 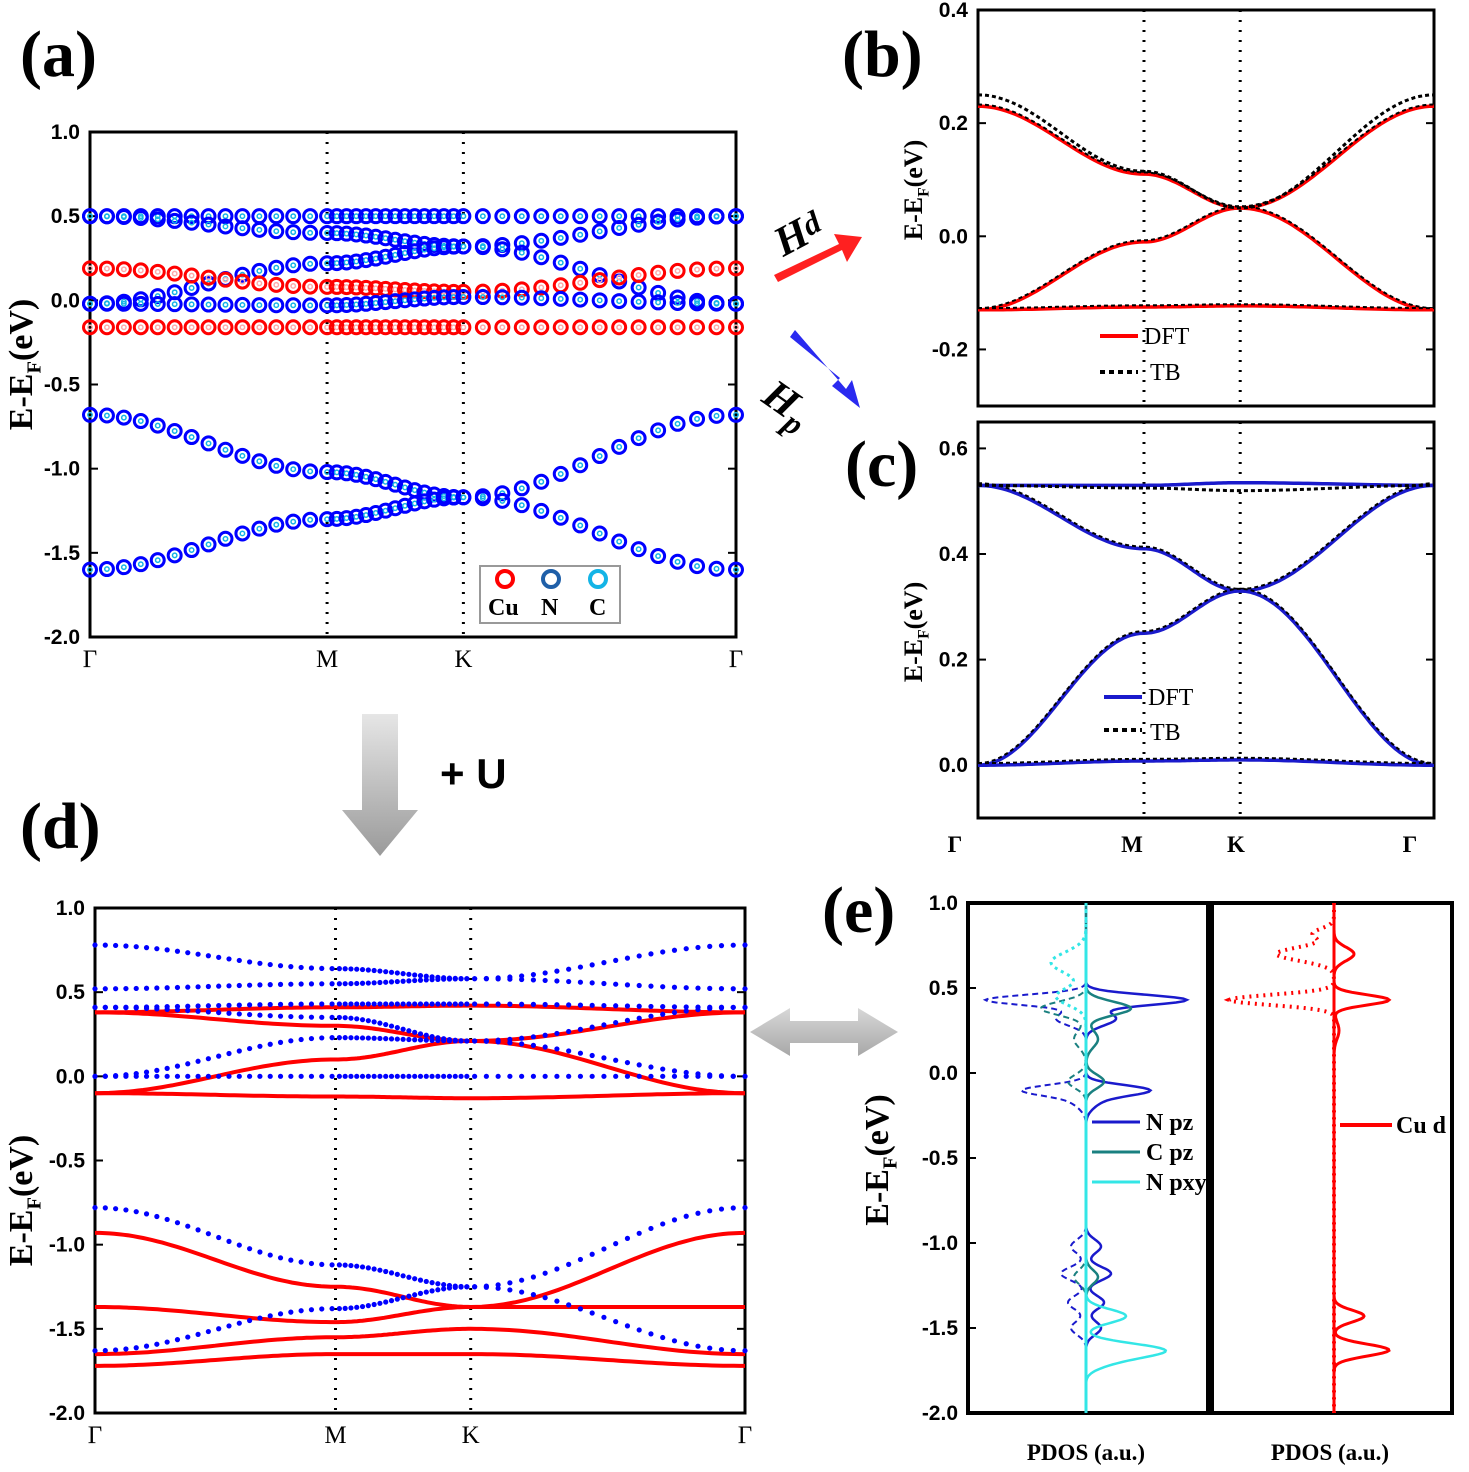 What do you see at coordinates (1332, 1158) in the screenshot?
I see `pdos-frame-right` at bounding box center [1332, 1158].